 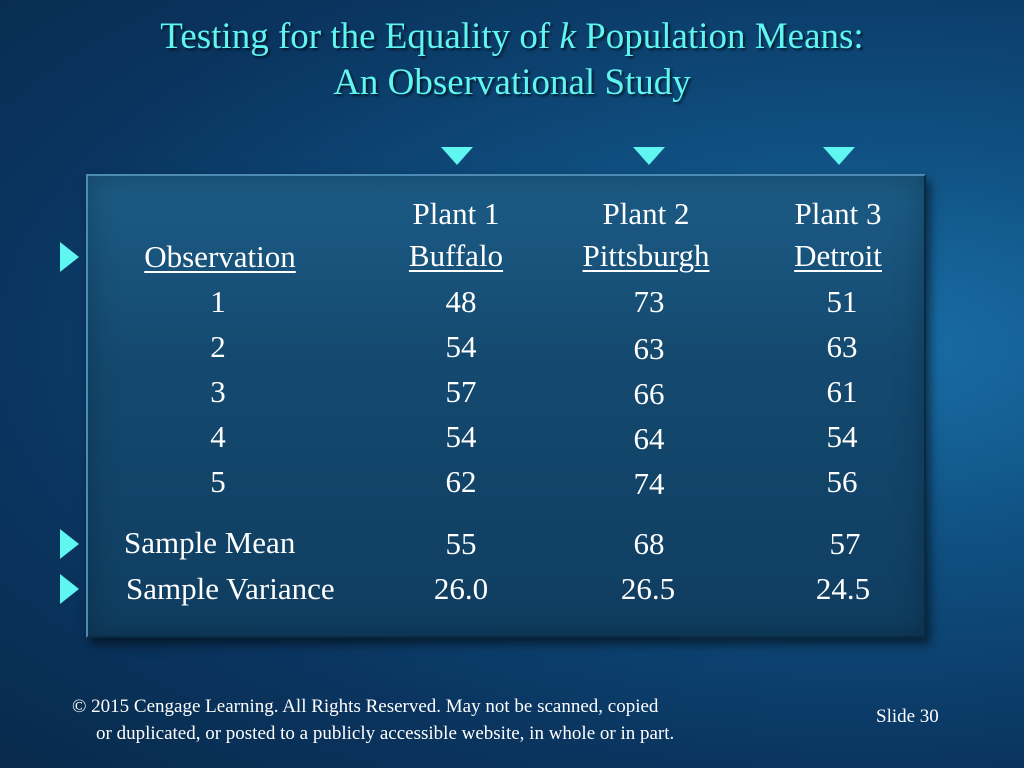 I want to click on title-line-2: An Observational Study, so click(x=512, y=82).